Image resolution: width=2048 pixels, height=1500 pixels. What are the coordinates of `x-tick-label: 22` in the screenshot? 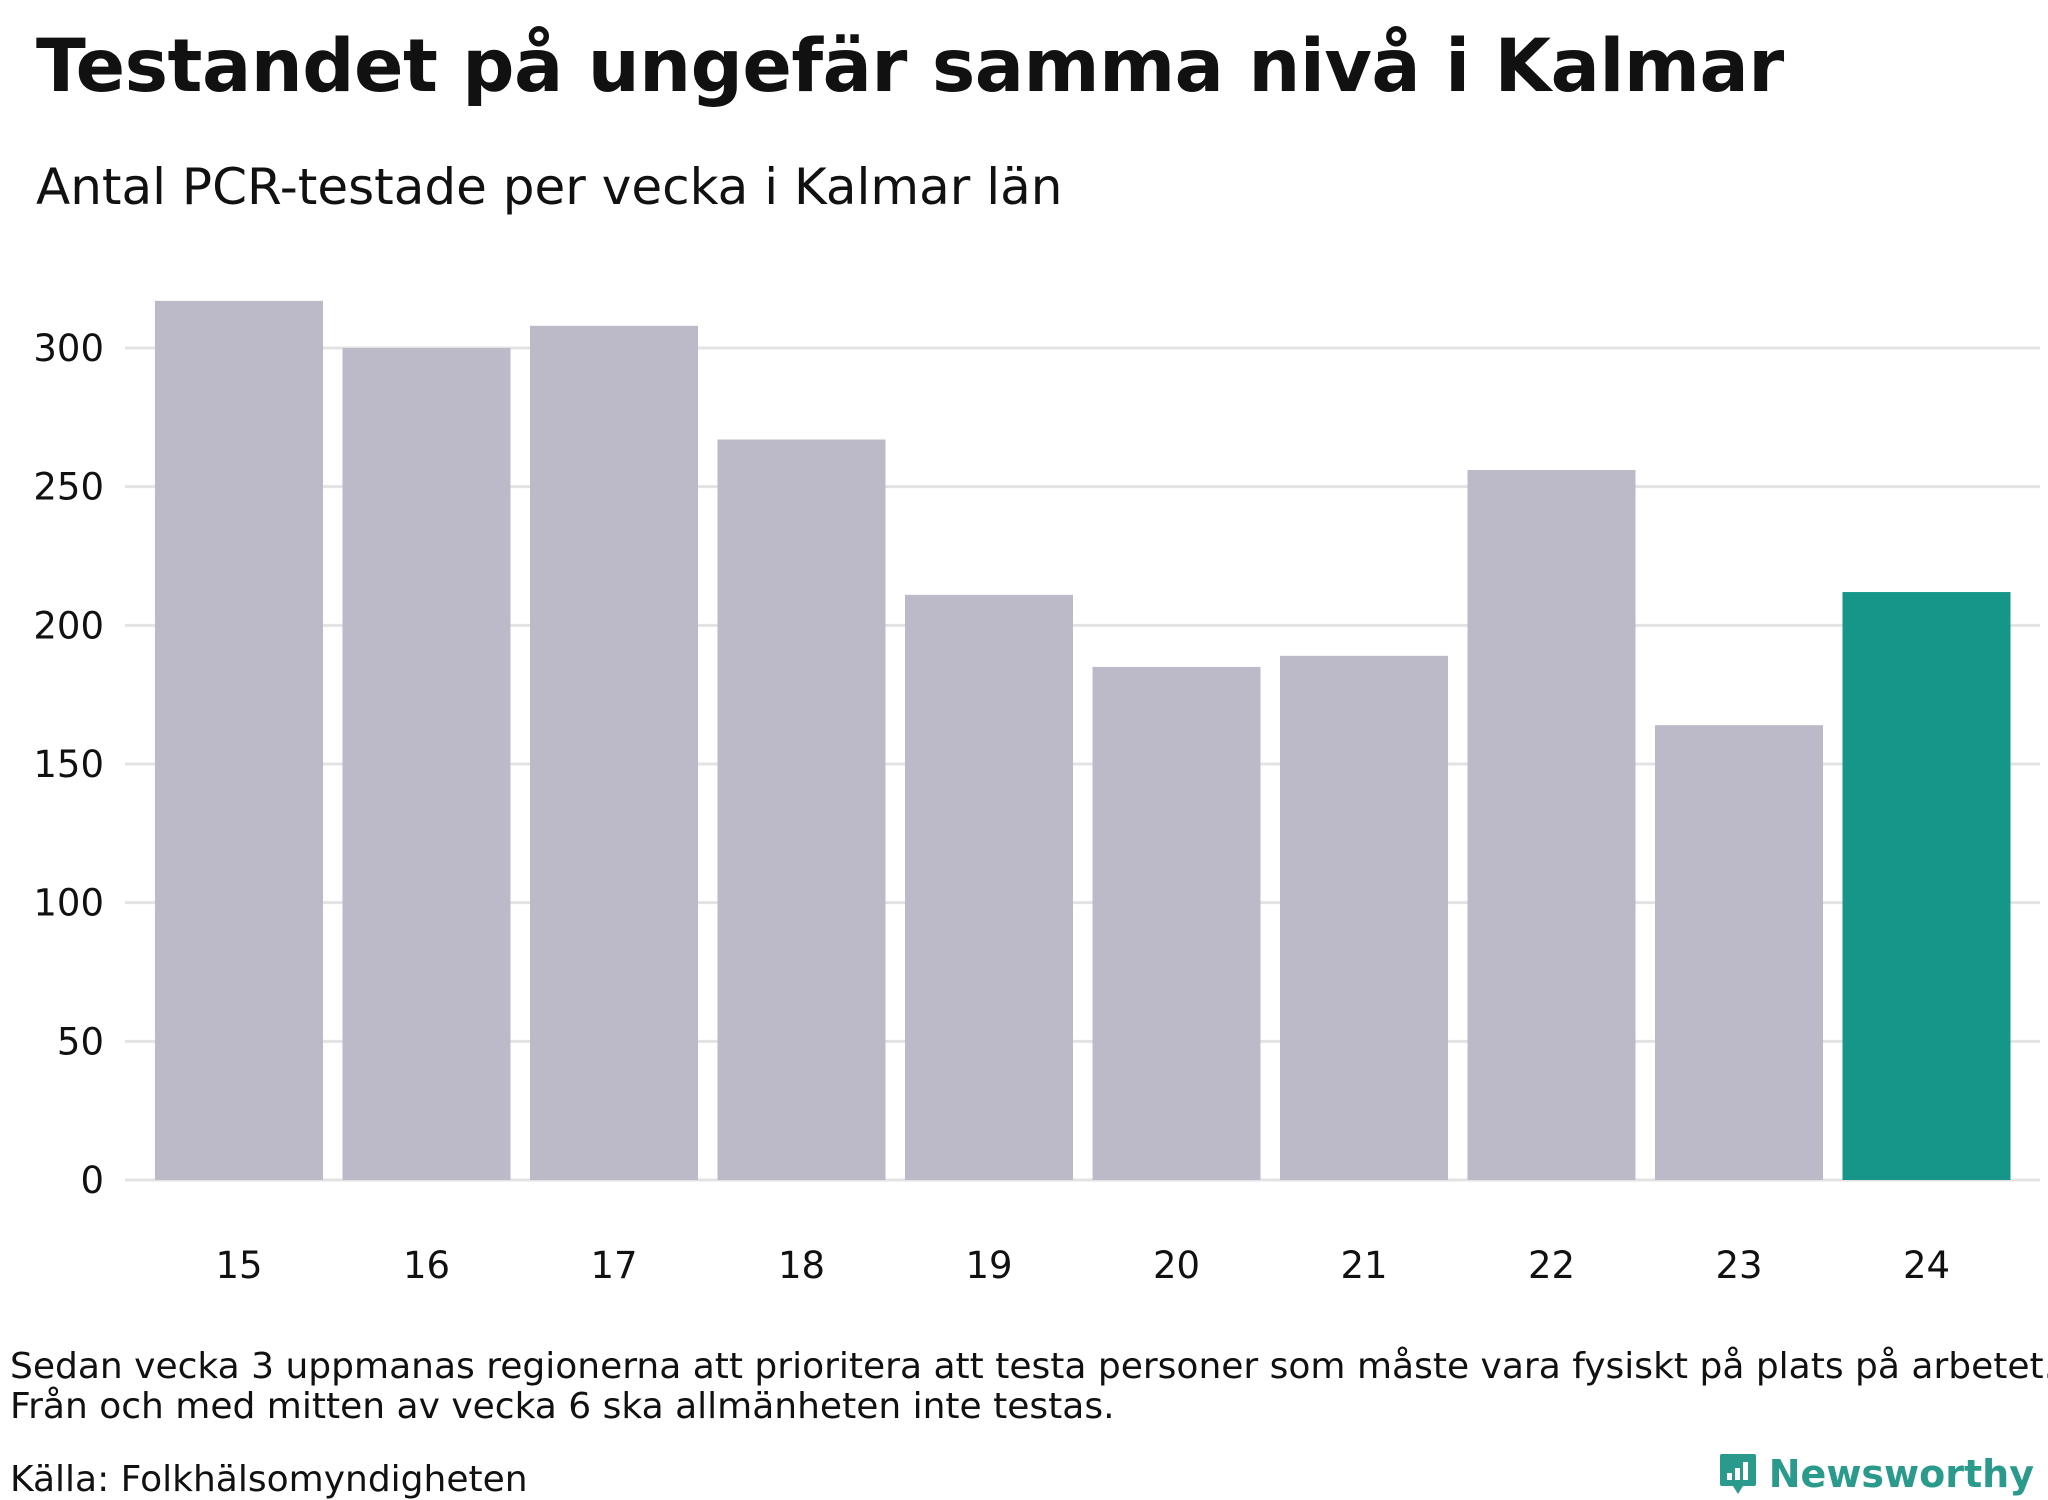 It's located at (1551, 1265).